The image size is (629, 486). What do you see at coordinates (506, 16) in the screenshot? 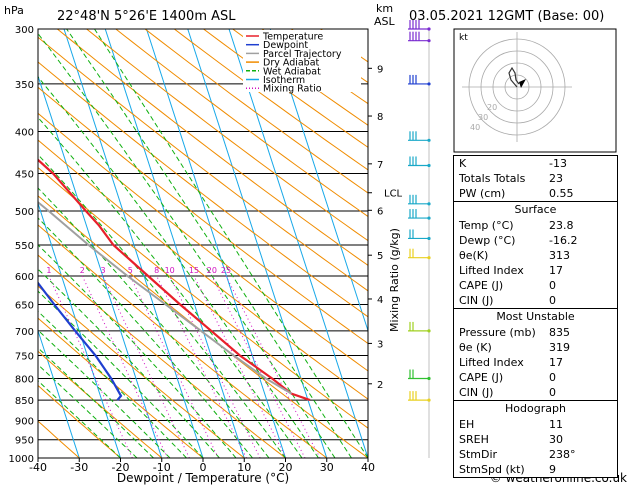
I see `datetime-label: 03.05.2021 12GMT (Base: 00)` at bounding box center [506, 16].